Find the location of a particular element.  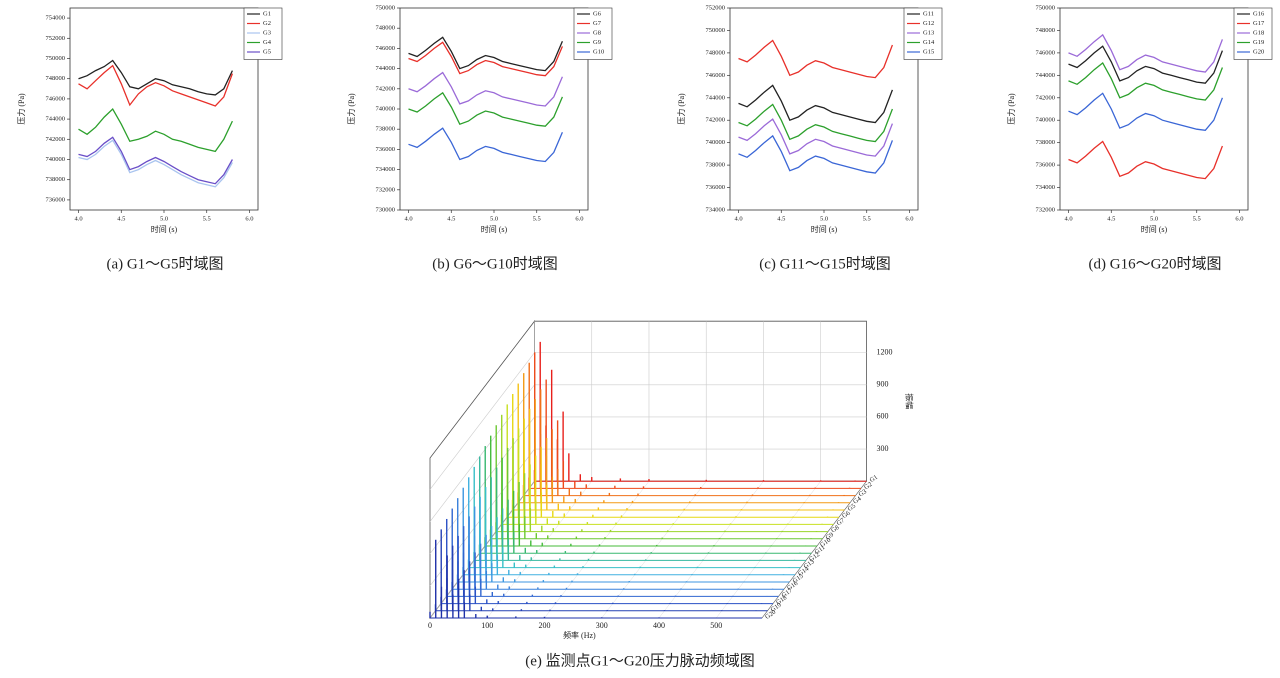

legend-label: G16 is located at coordinates (1259, 13).